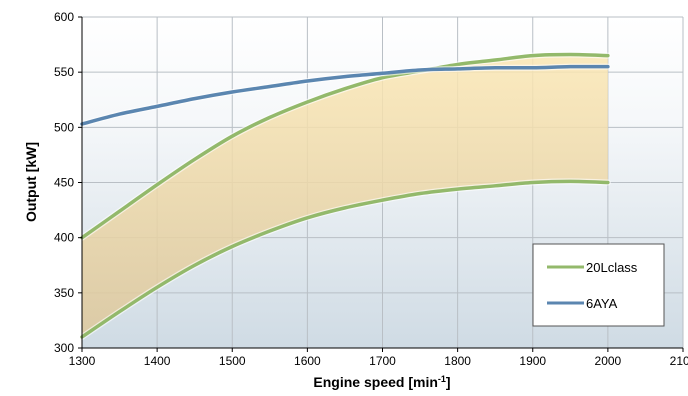 Image resolution: width=688 pixels, height=396 pixels. Describe the element at coordinates (64, 17) in the screenshot. I see `y-tick-label: 600` at that location.